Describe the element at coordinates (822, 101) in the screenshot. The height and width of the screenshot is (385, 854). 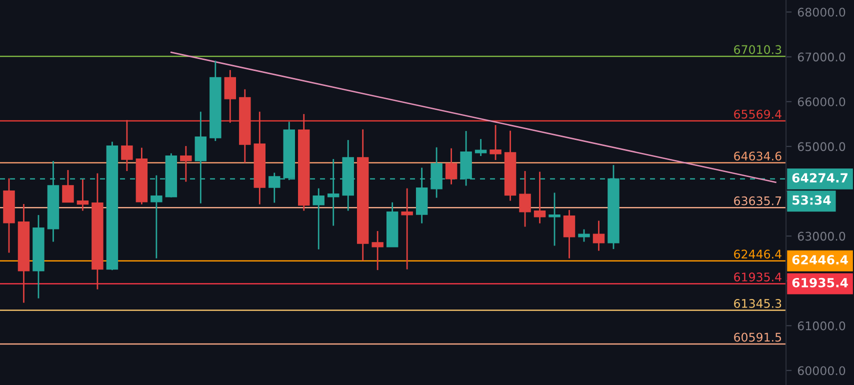
I see `y-tick-label: 66000.0` at that location.